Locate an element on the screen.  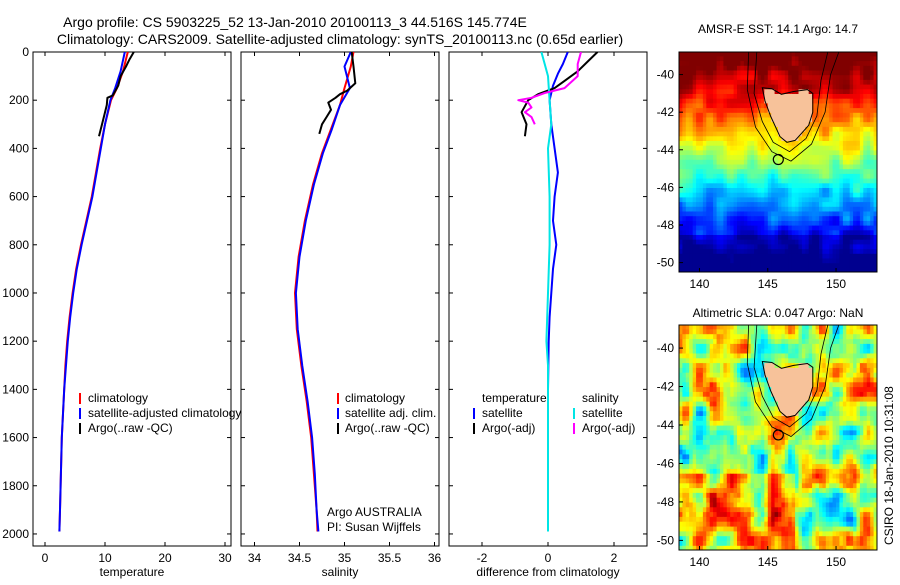
depth-tick-label: 400 is located at coordinates (19, 148).